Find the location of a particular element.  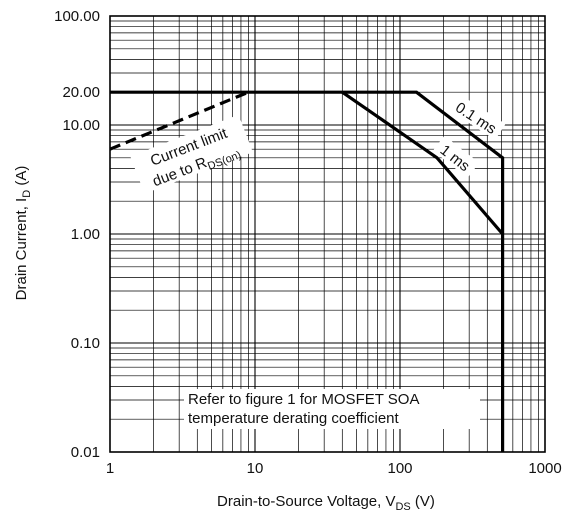

y-tick-label: 20.00 is located at coordinates (81, 92).